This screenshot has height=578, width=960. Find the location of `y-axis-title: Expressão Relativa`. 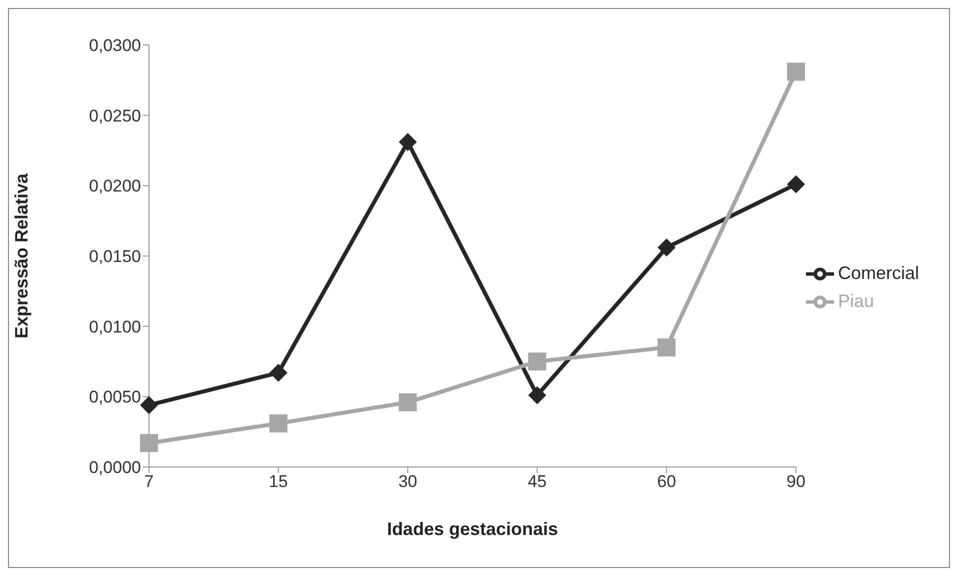

y-axis-title: Expressão Relativa is located at coordinates (21, 255).